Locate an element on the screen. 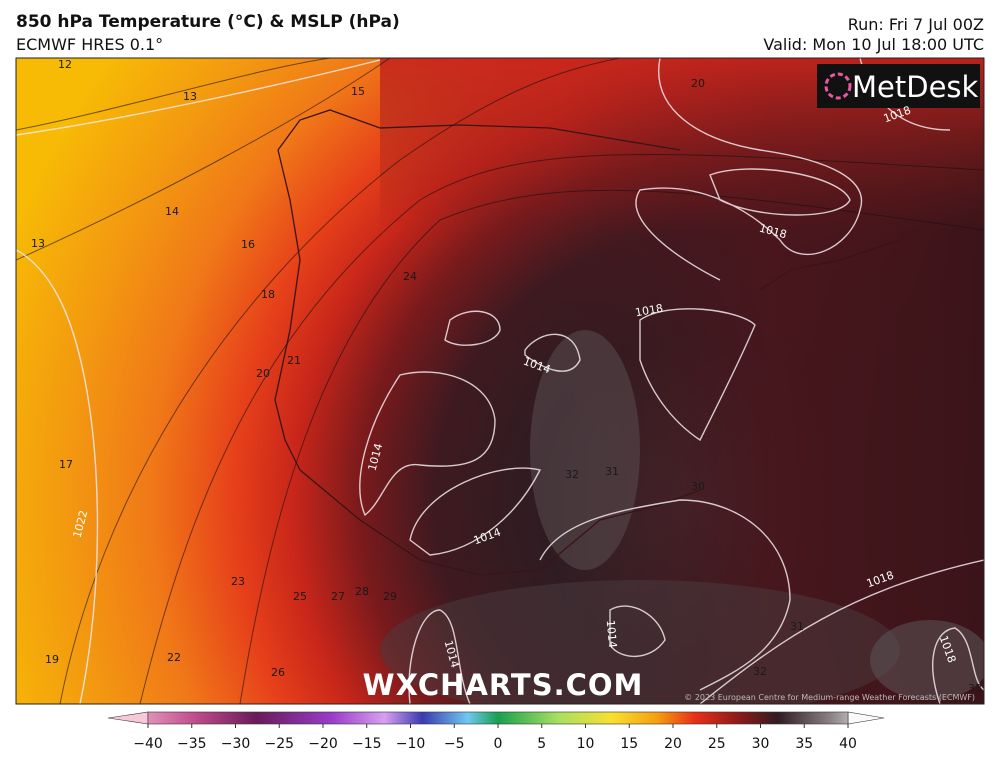 Image resolution: width=1000 pixels, height=766 pixels. colorbar-tick-label: 20 is located at coordinates (673, 744).